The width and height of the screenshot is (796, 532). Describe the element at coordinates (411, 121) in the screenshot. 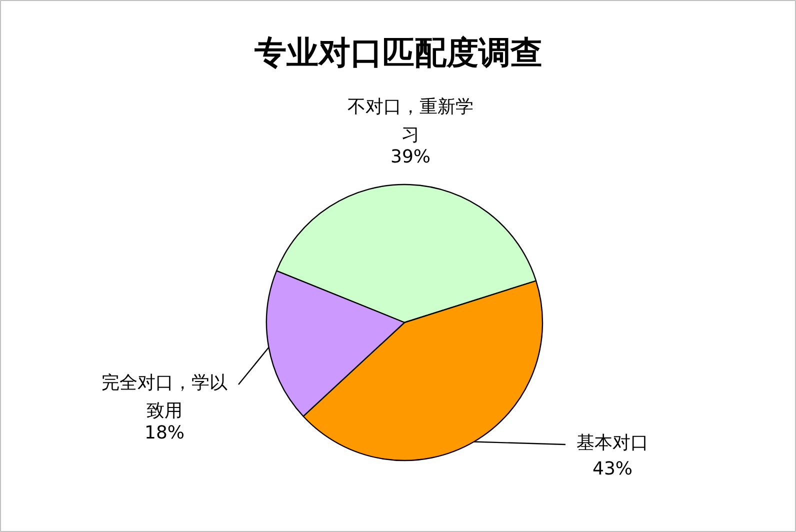

I see `slice-label: 不对口，重新学习` at that location.